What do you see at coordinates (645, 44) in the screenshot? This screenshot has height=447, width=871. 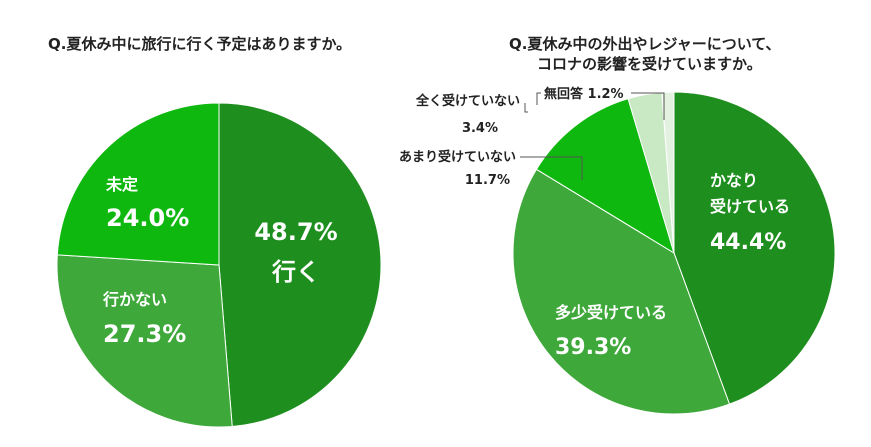 I see `chart-title: Q.夏休み中の外出やレジャーについて、` at bounding box center [645, 44].